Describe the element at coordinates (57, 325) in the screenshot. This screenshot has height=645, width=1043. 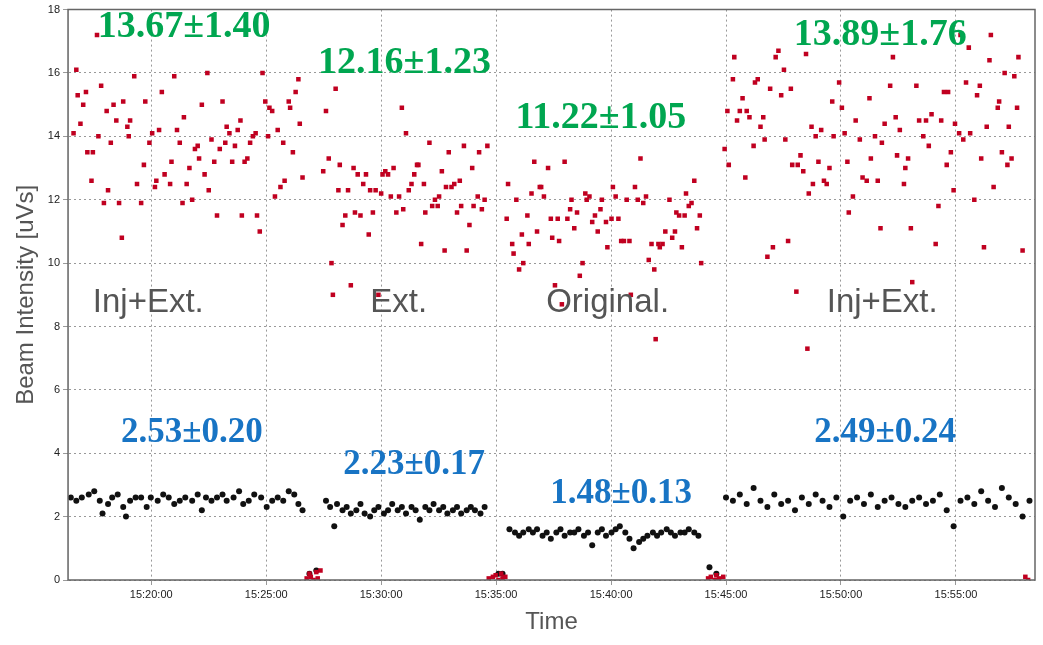
I see `y-tick-label: 8` at that location.